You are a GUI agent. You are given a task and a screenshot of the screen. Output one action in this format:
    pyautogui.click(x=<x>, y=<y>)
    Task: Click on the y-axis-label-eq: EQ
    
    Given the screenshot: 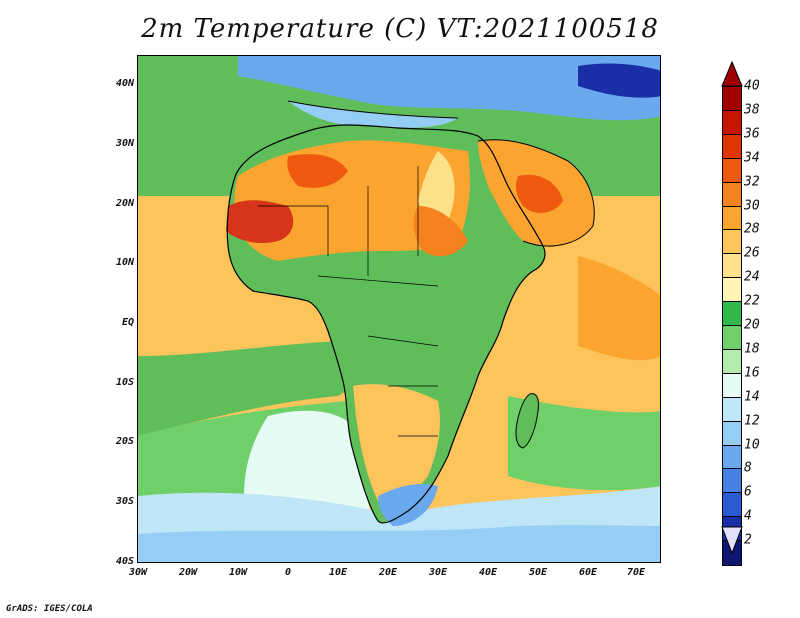 What is the action you would take?
    pyautogui.click(x=127, y=322)
    